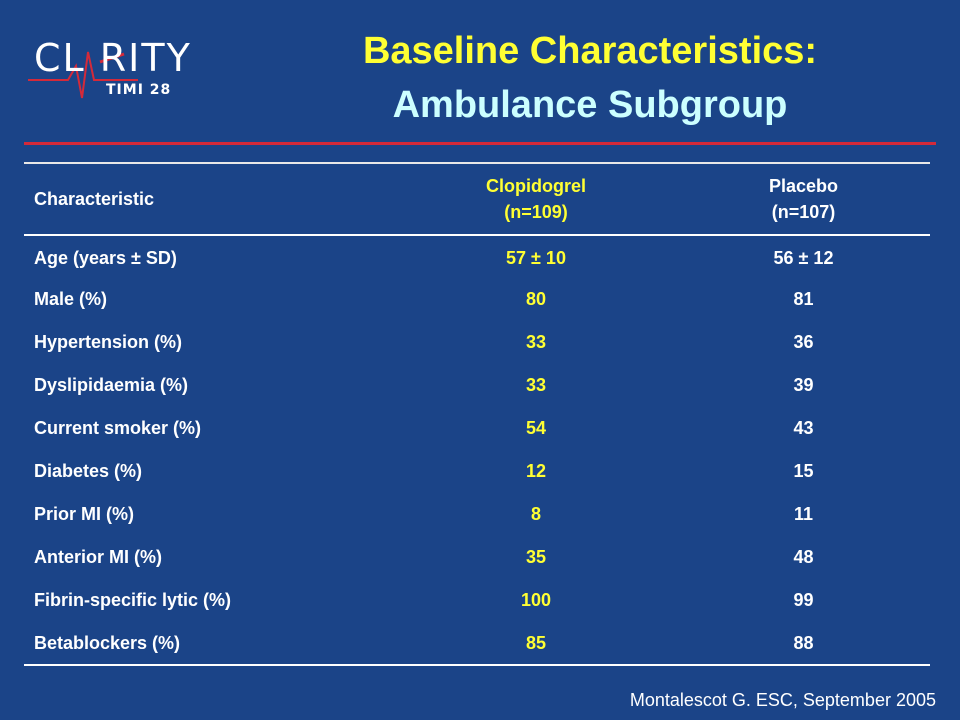 The image size is (960, 720). What do you see at coordinates (111, 385) in the screenshot?
I see `row-label: Dyslipidaemia (%)` at bounding box center [111, 385].